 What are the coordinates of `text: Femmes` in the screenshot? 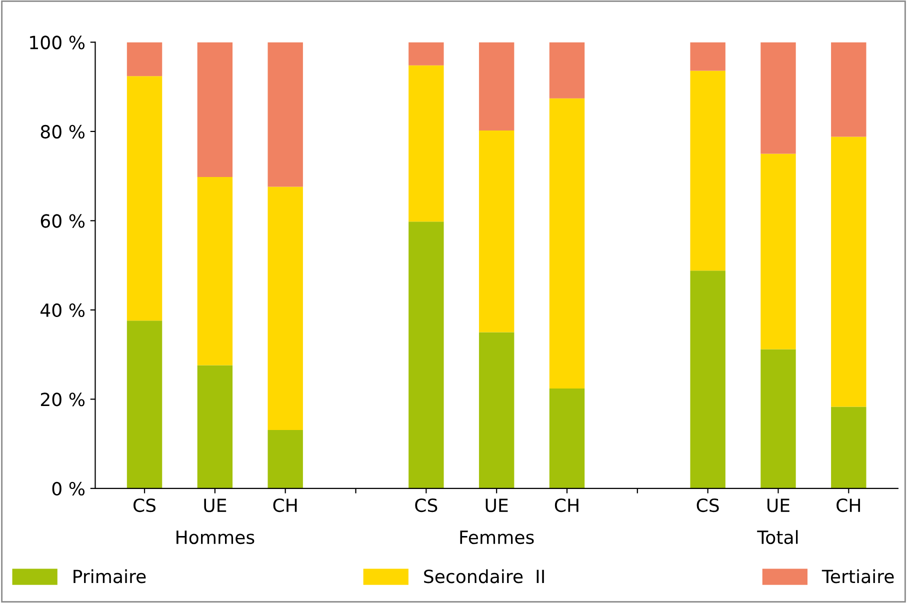 It's located at (497, 537).